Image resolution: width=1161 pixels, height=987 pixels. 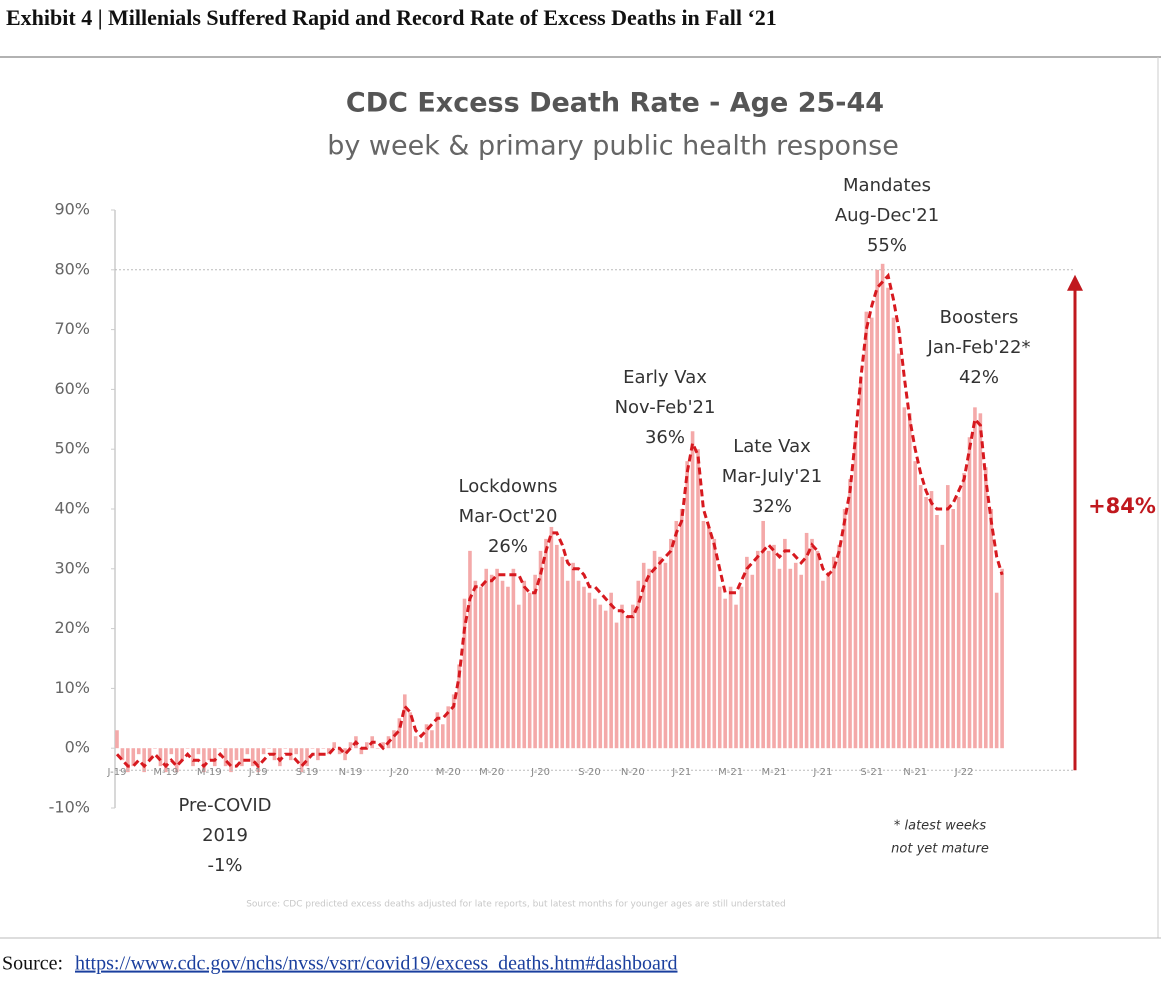 What do you see at coordinates (1075, 282) in the screenshot?
I see `change-arrowhead` at bounding box center [1075, 282].